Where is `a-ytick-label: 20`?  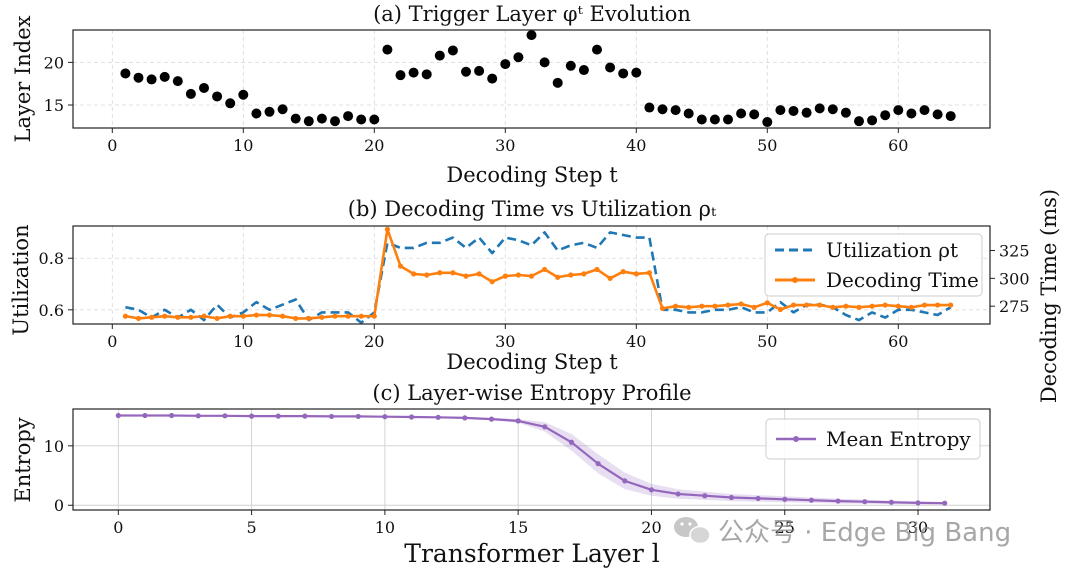 a-ytick-label: 20 is located at coordinates (54, 62).